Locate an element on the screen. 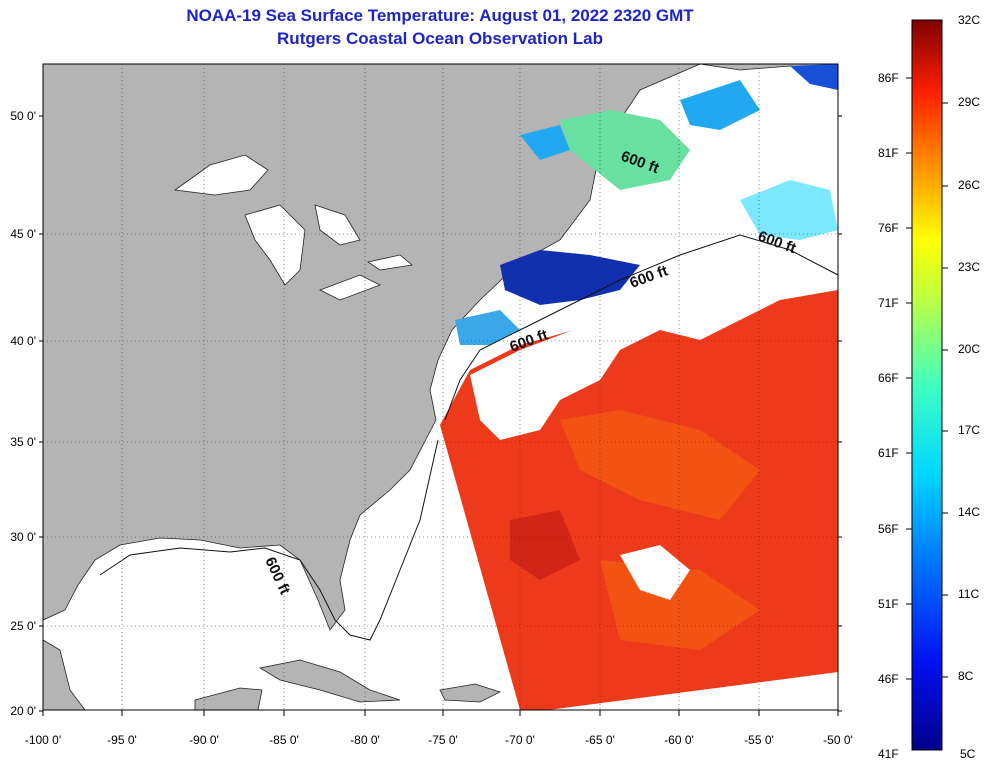  colorbar-celsius-label: 11C is located at coordinates (968, 594).